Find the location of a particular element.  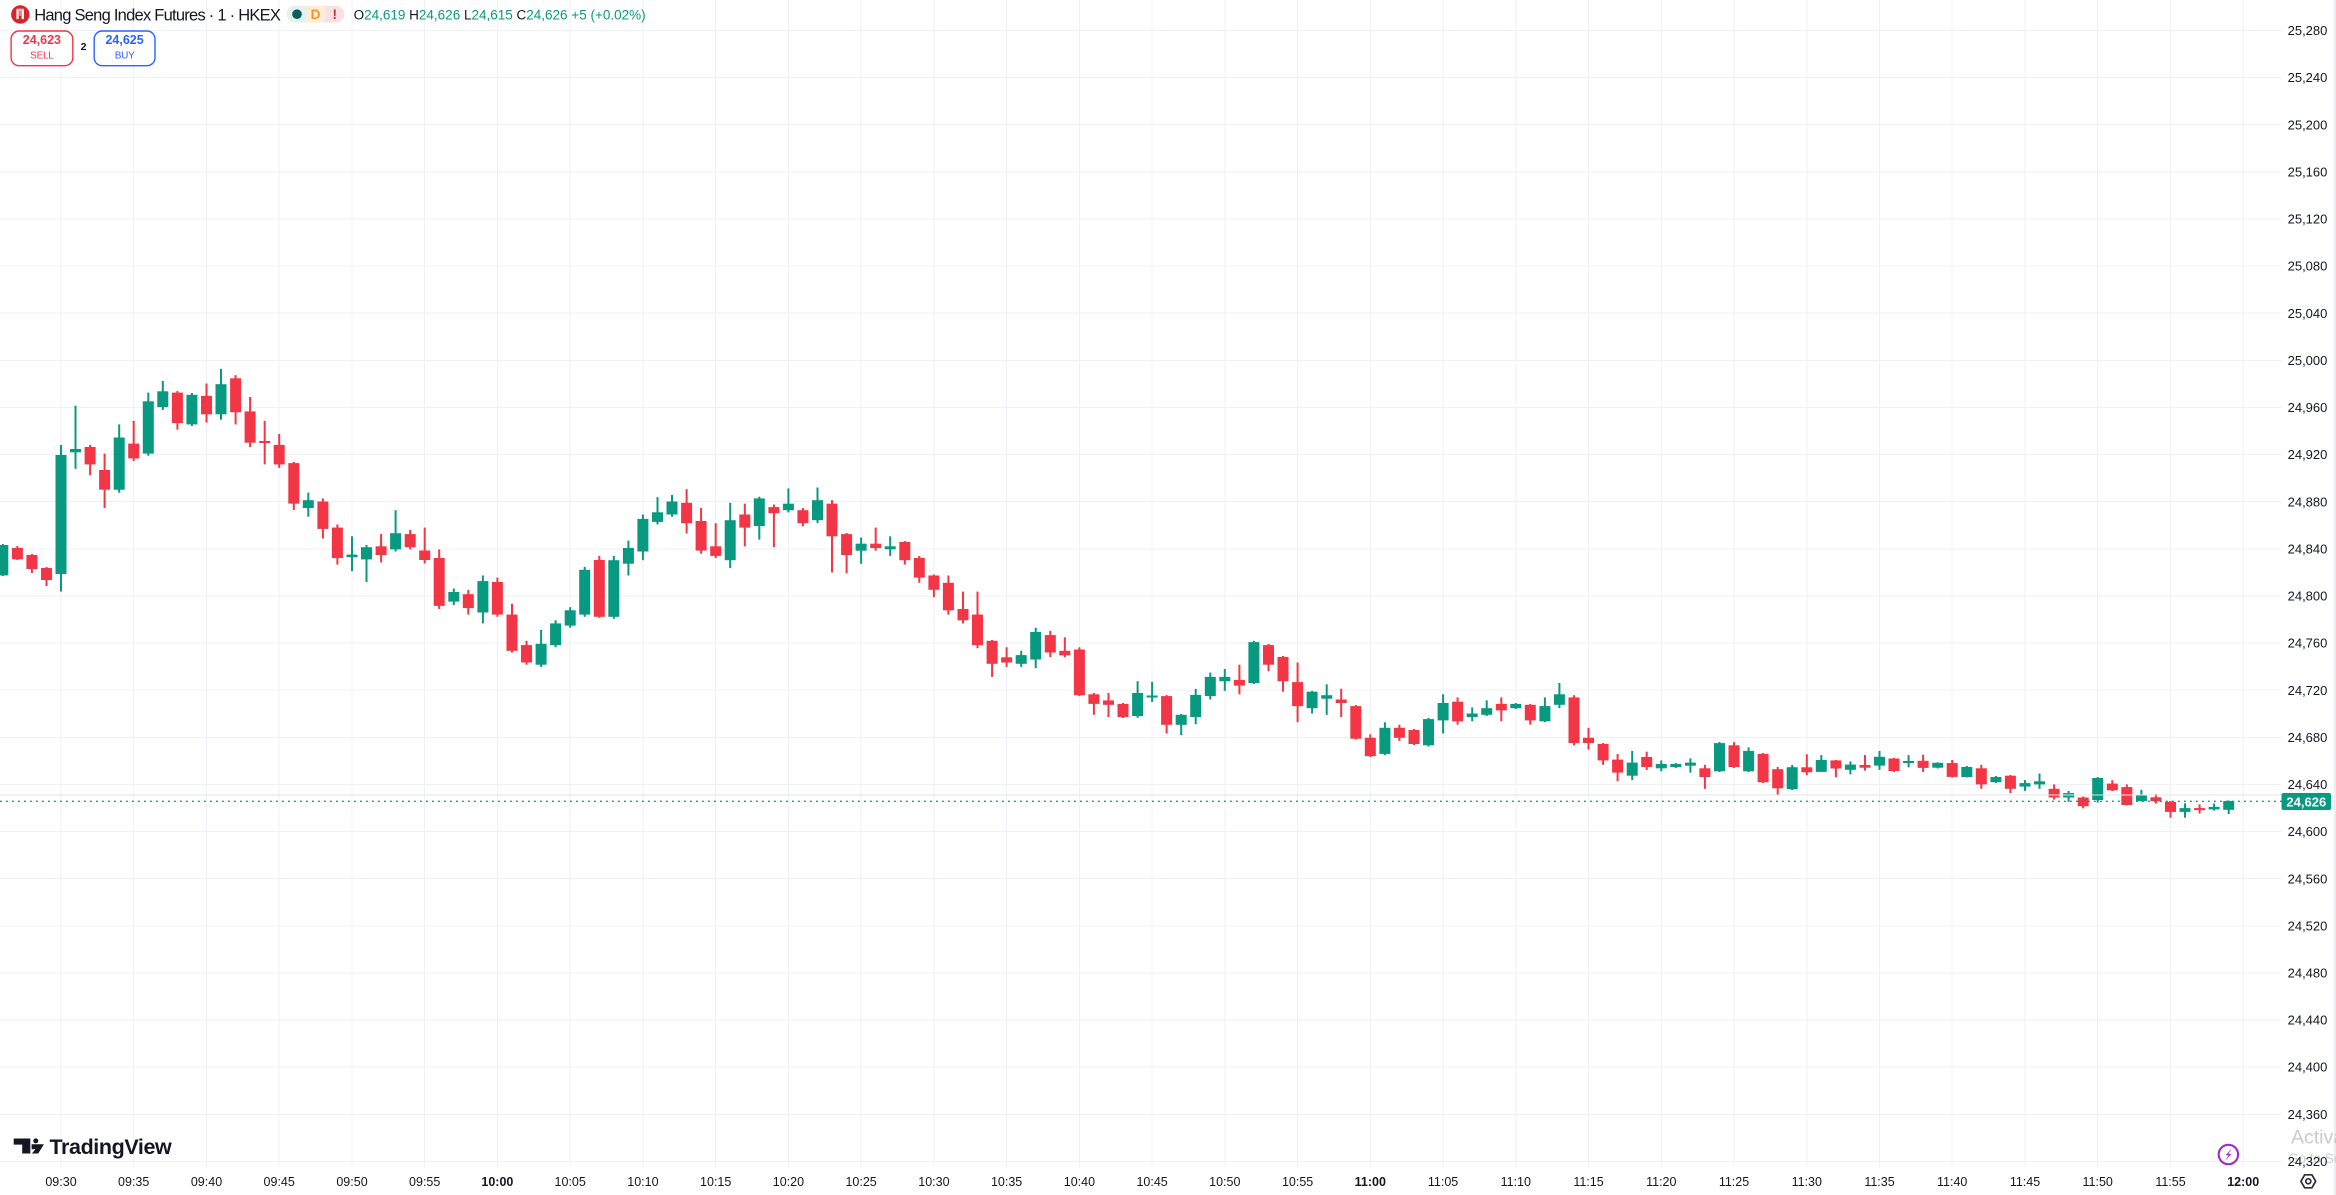

svg-text: TradingView is located at coordinates (111, 1147).